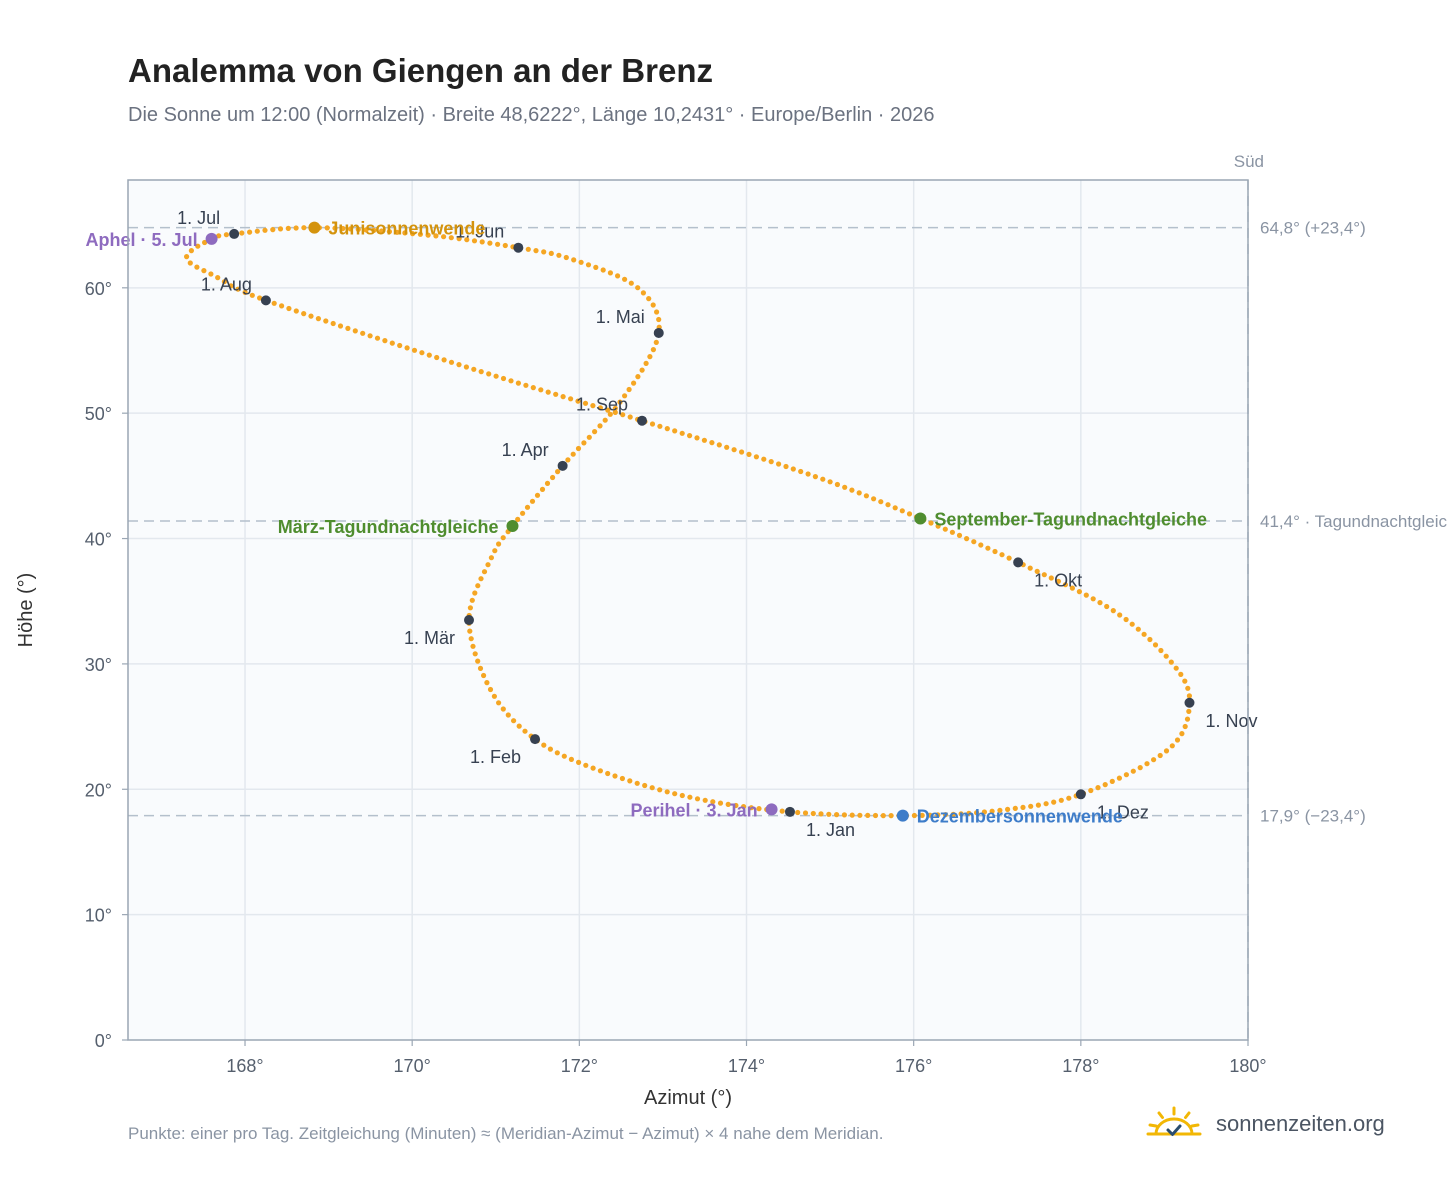 This screenshot has height=1188, width=1448. What do you see at coordinates (1070, 519) in the screenshot?
I see `event-label: September-Tagundnachtgleiche` at bounding box center [1070, 519].